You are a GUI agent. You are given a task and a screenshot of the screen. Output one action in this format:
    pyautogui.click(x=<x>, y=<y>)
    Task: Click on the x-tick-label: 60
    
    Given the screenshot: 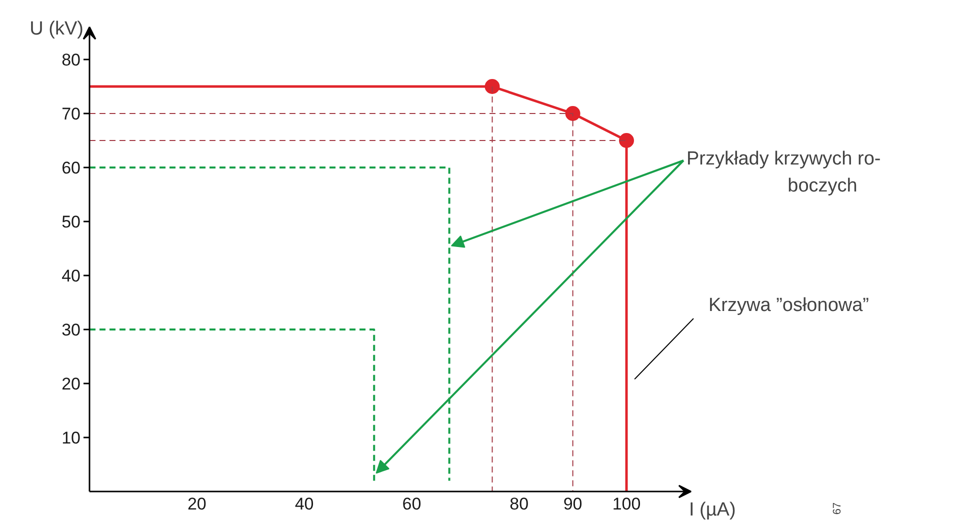 What is the action you would take?
    pyautogui.click(x=412, y=504)
    